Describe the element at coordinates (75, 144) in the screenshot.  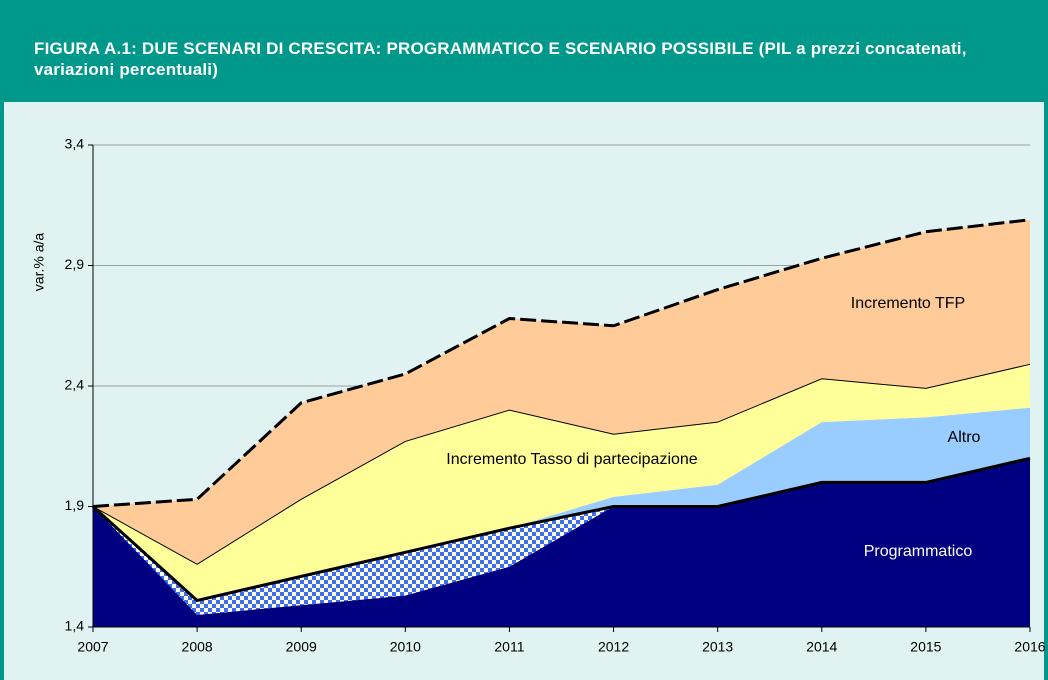
I see `y-tick-label: 3,4` at that location.